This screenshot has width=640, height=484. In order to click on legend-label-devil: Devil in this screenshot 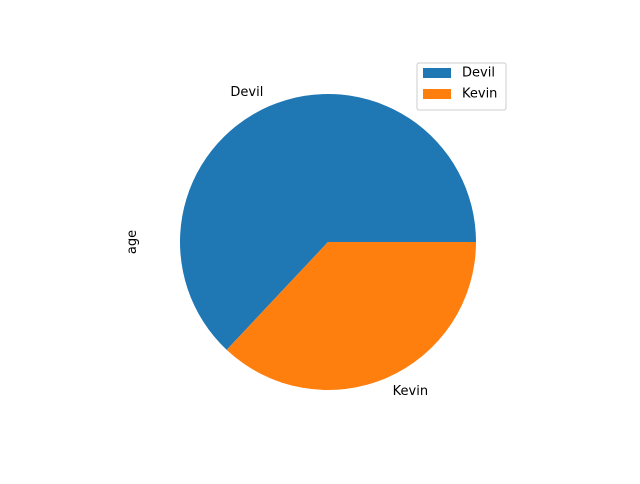, I will do `click(478, 73)`.